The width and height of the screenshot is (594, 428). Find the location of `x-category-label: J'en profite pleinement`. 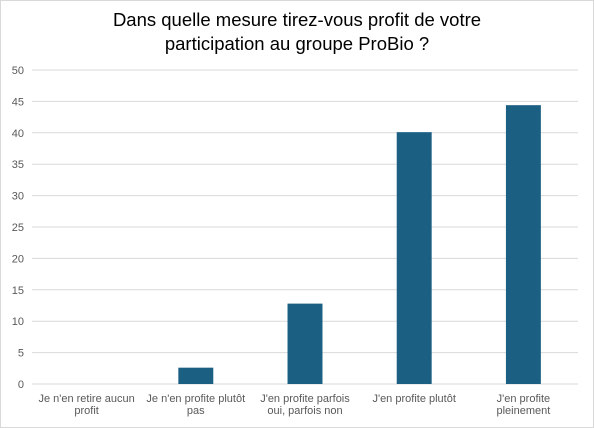

x-category-label: J'en profite pleinement is located at coordinates (523, 405).